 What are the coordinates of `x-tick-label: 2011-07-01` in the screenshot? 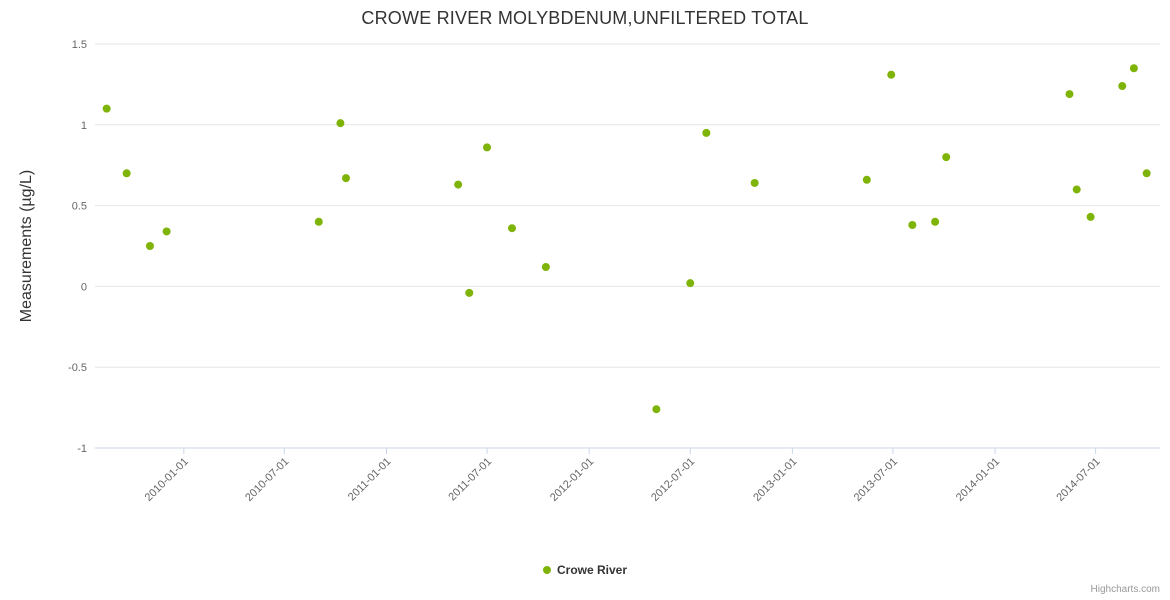 It's located at (470, 480).